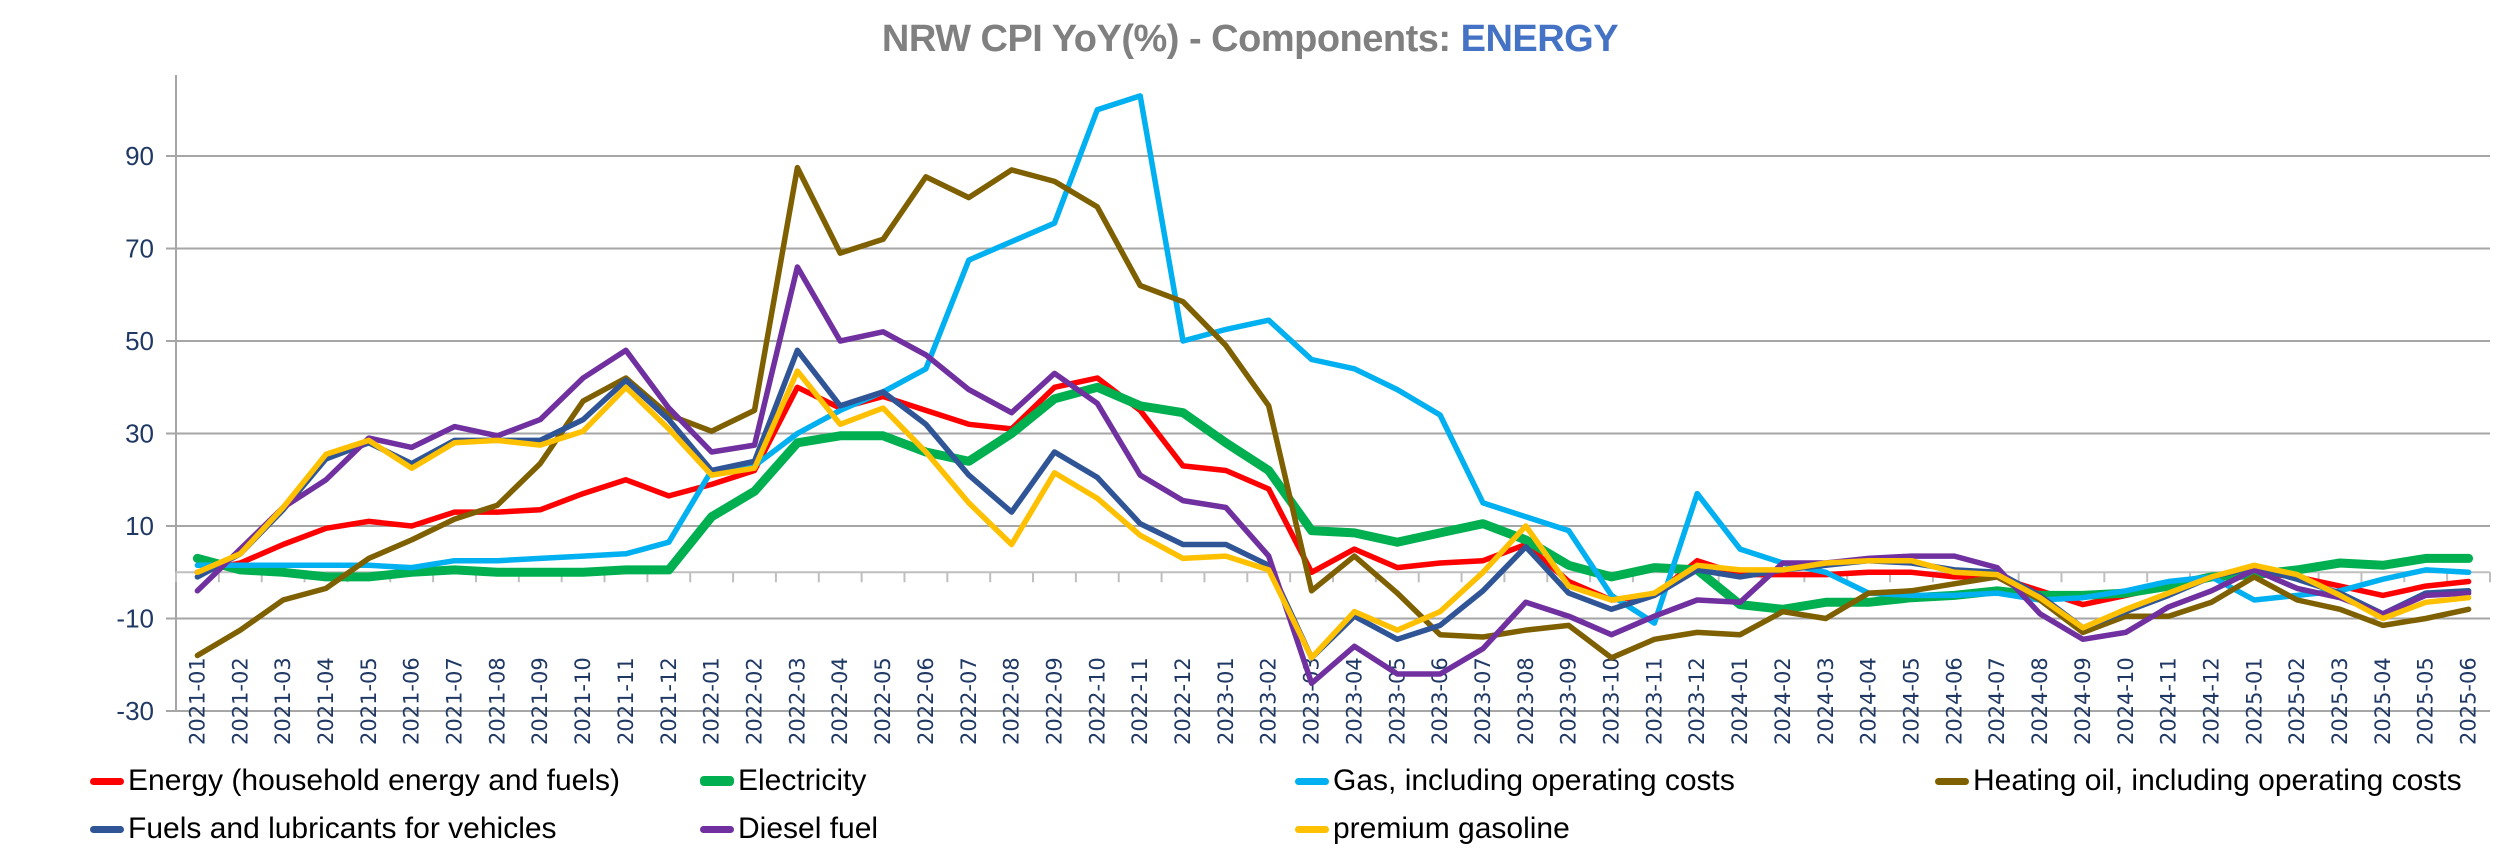  What do you see at coordinates (626, 701) in the screenshot?
I see `x-tick-label: 2021-11` at bounding box center [626, 701].